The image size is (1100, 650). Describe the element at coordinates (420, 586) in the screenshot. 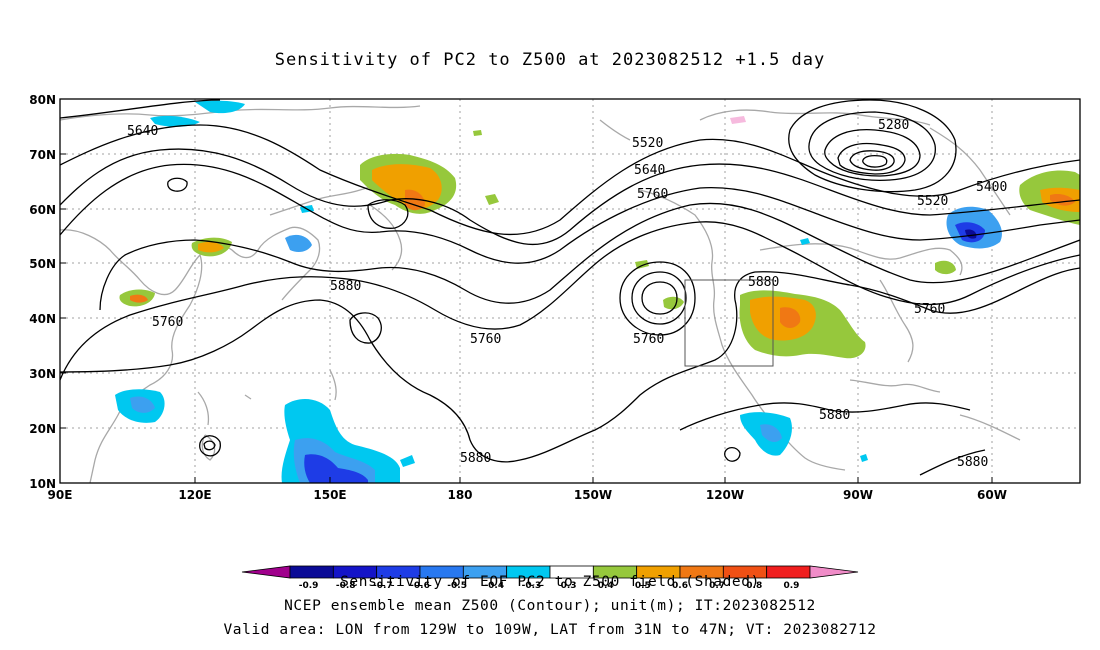

I see `colorbar-tick-label: -0.6` at that location.